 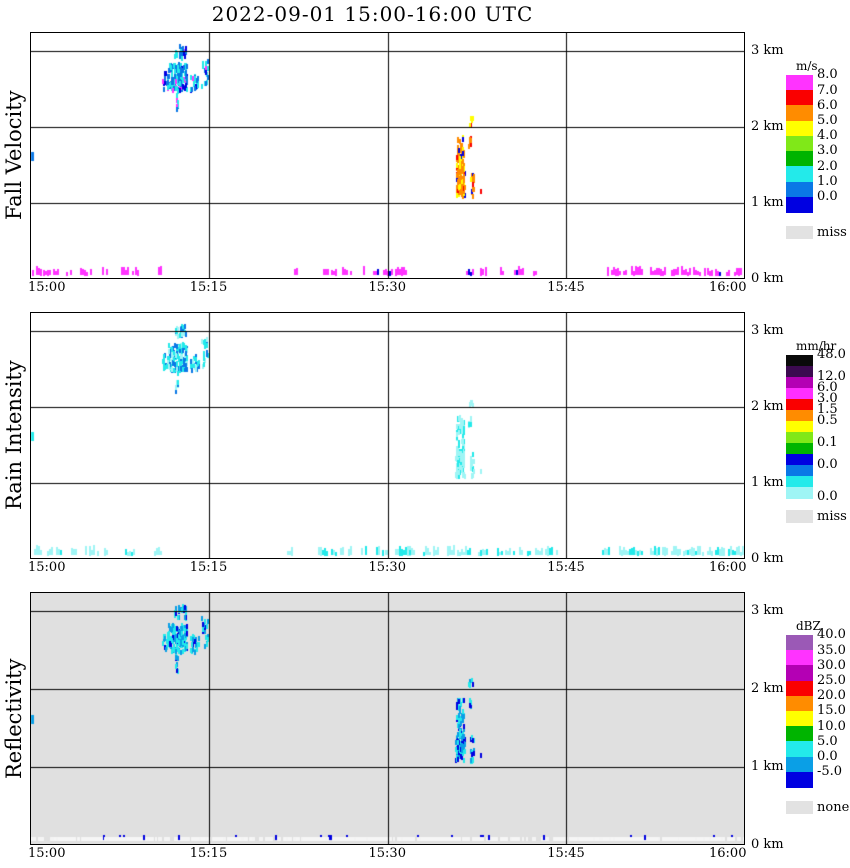 What do you see at coordinates (831, 726) in the screenshot?
I see `colorbar-tick-label: 10.0` at bounding box center [831, 726].